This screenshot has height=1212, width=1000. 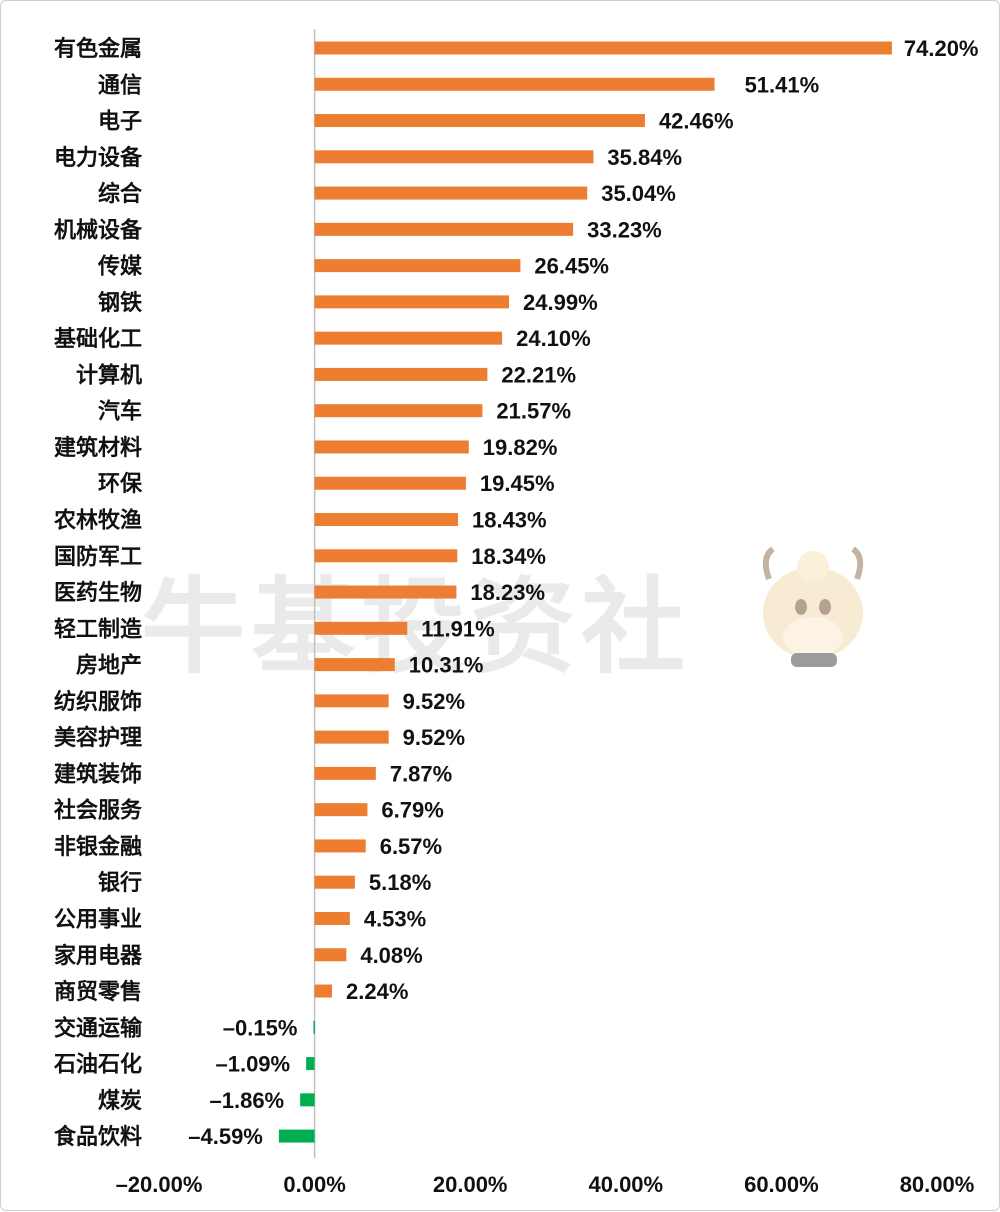 I want to click on category-label: 煤炭, so click(x=120, y=1101).